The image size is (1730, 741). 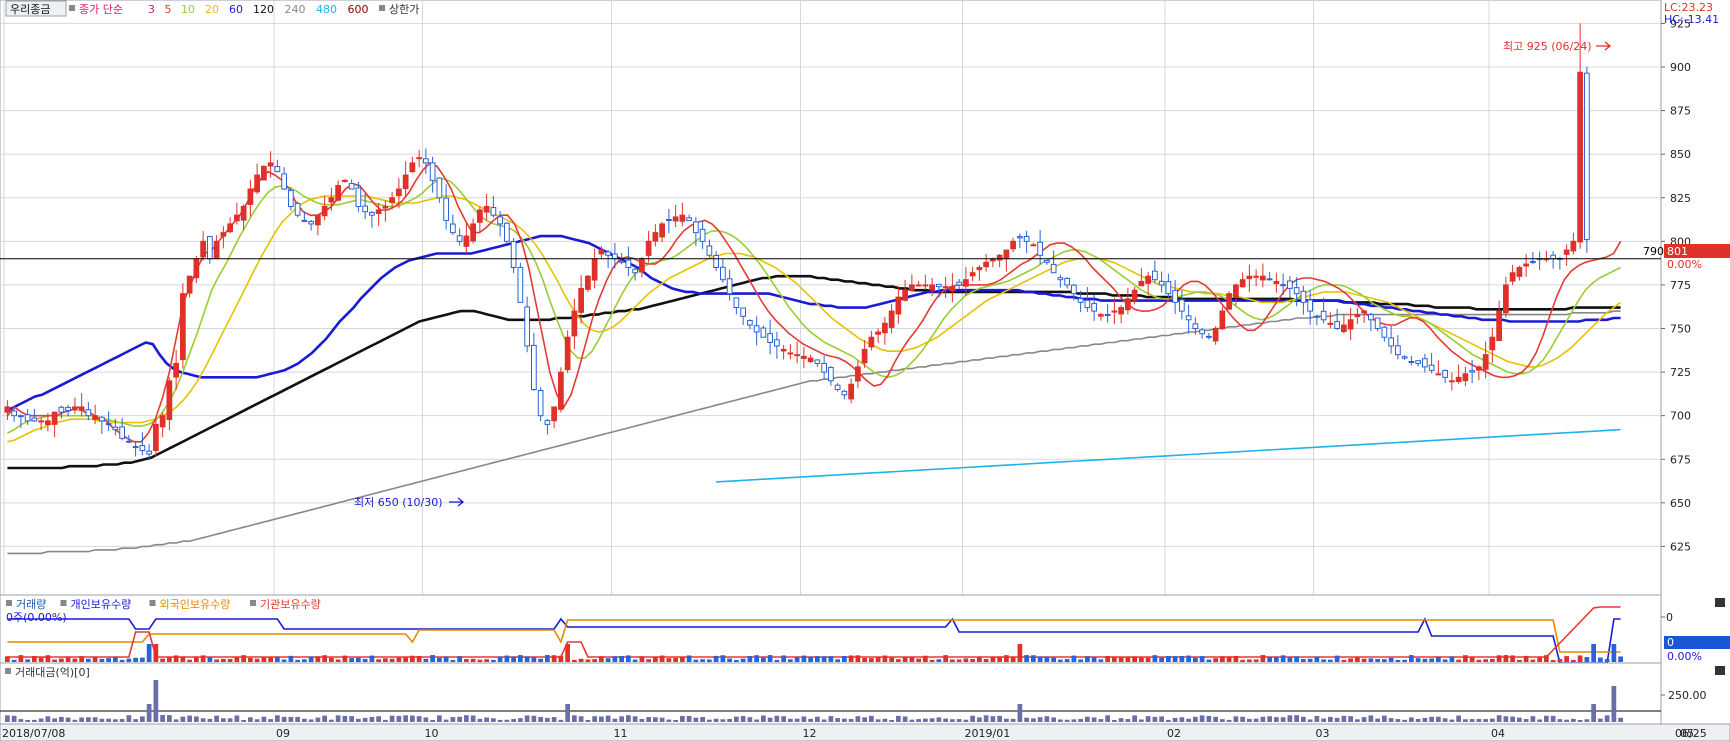 I want to click on x-axis-bar, so click(x=865, y=732).